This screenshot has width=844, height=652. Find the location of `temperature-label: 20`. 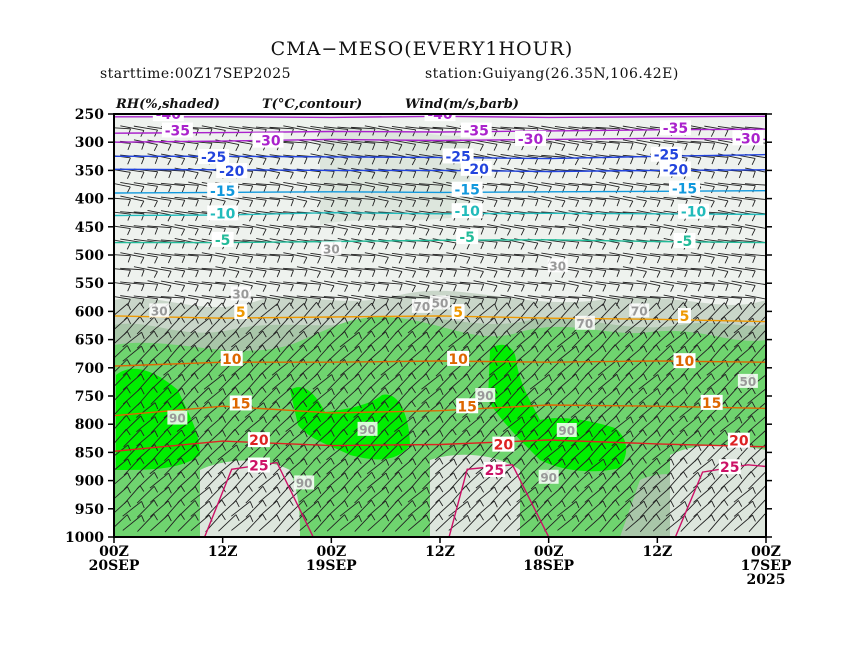

temperature-label: 20 is located at coordinates (259, 441).